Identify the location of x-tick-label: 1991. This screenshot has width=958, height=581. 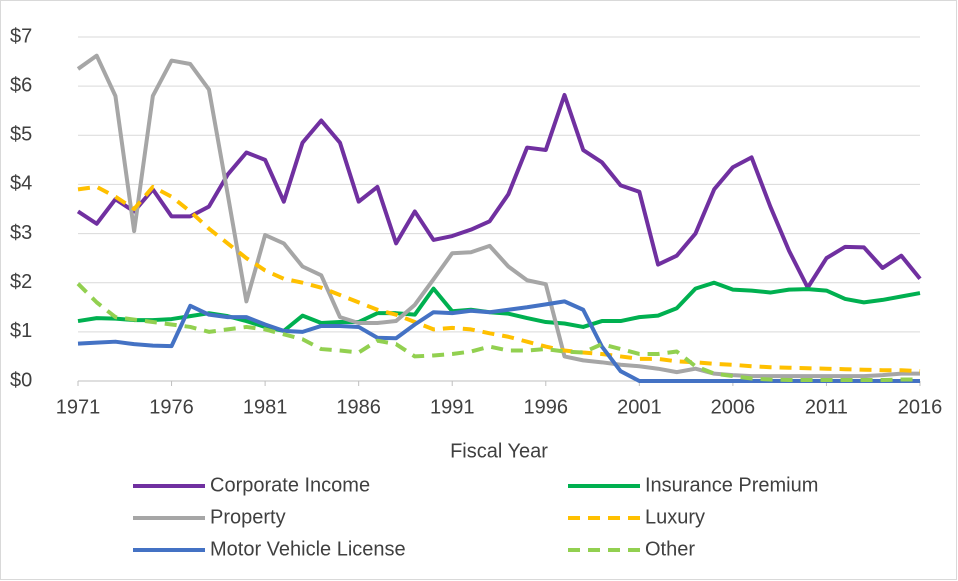
(452, 407).